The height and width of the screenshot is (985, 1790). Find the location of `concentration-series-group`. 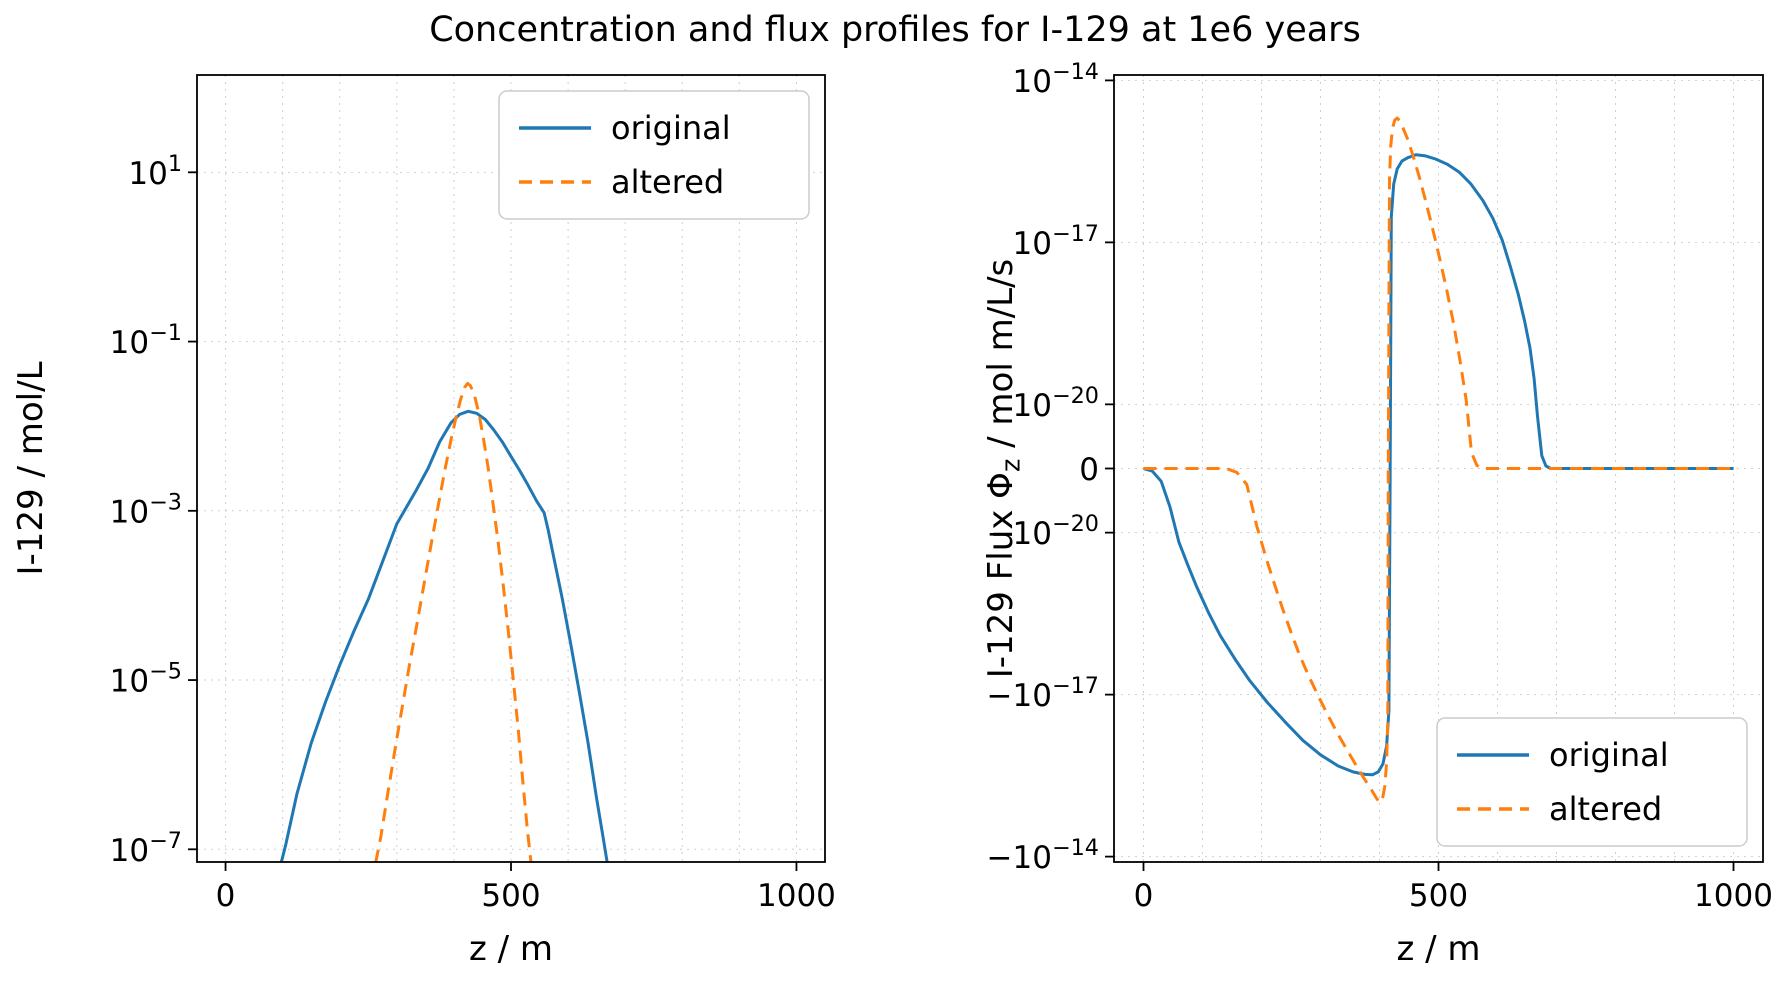

concentration-series-group is located at coordinates (444, 621).